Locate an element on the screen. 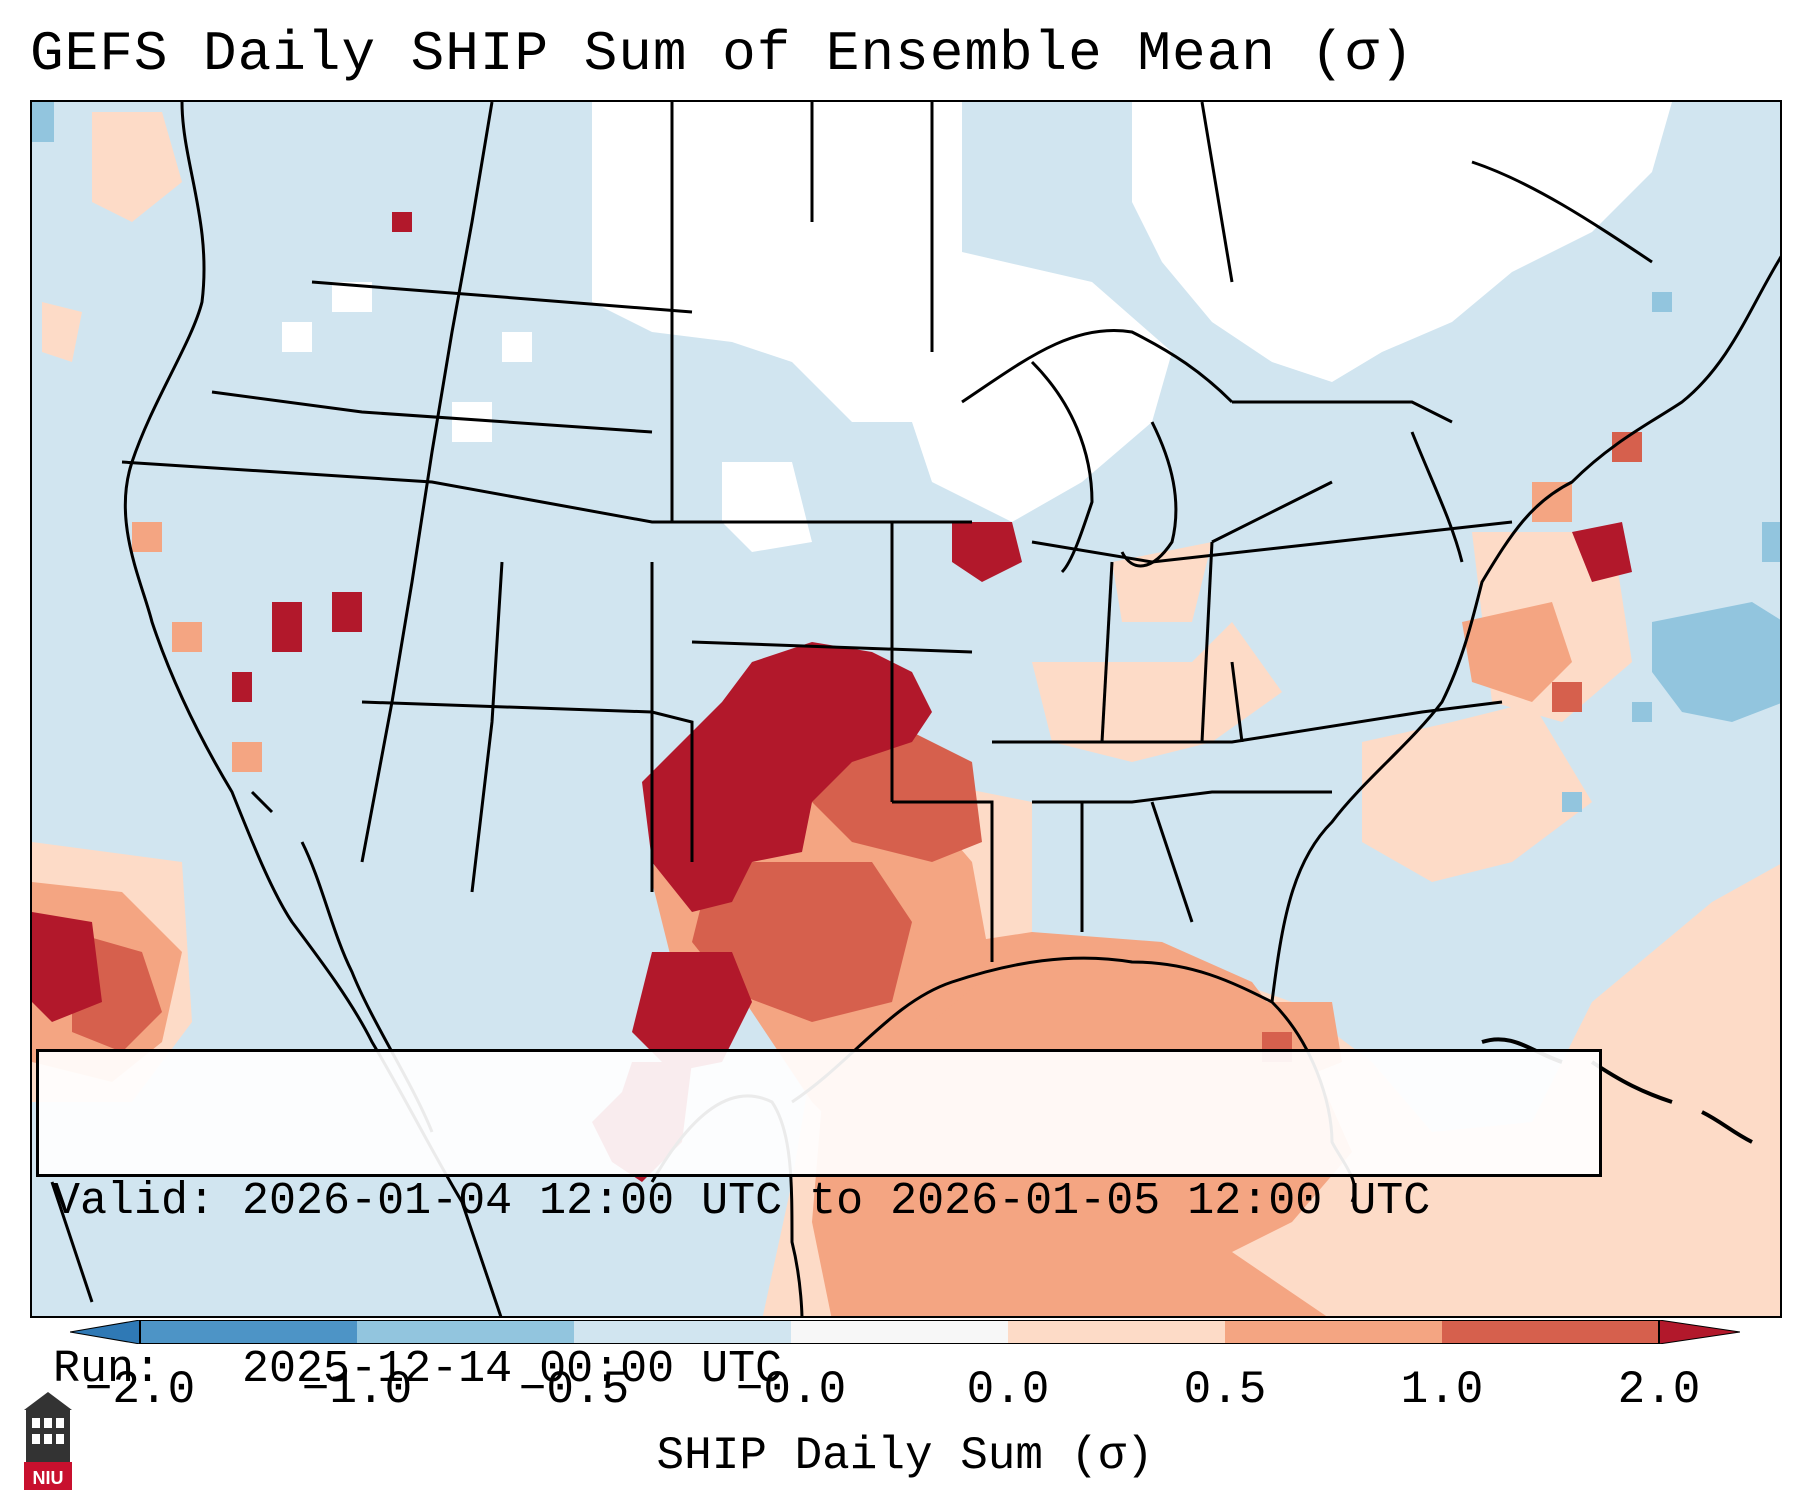 This screenshot has height=1506, width=1803. colorbar-tick: 2.0 is located at coordinates (1659, 1390).